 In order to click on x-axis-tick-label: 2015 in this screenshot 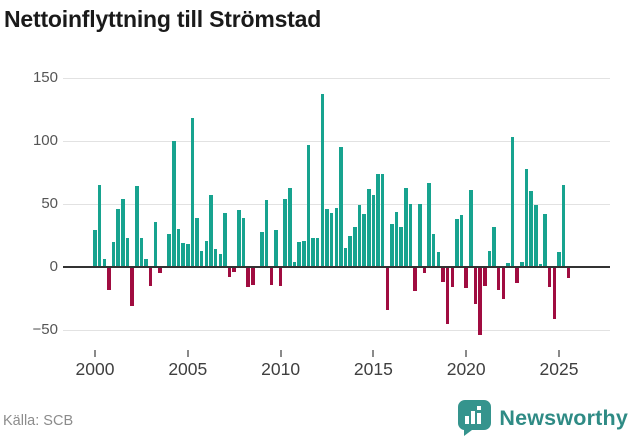, I will do `click(373, 369)`.